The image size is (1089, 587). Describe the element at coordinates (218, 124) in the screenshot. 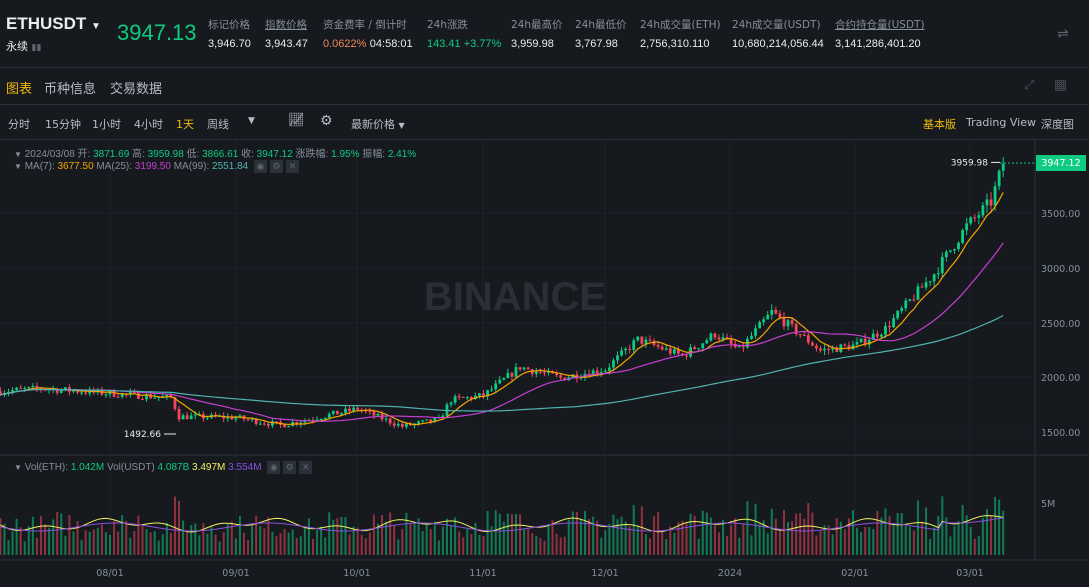

I see `interval-5: 周线` at that location.